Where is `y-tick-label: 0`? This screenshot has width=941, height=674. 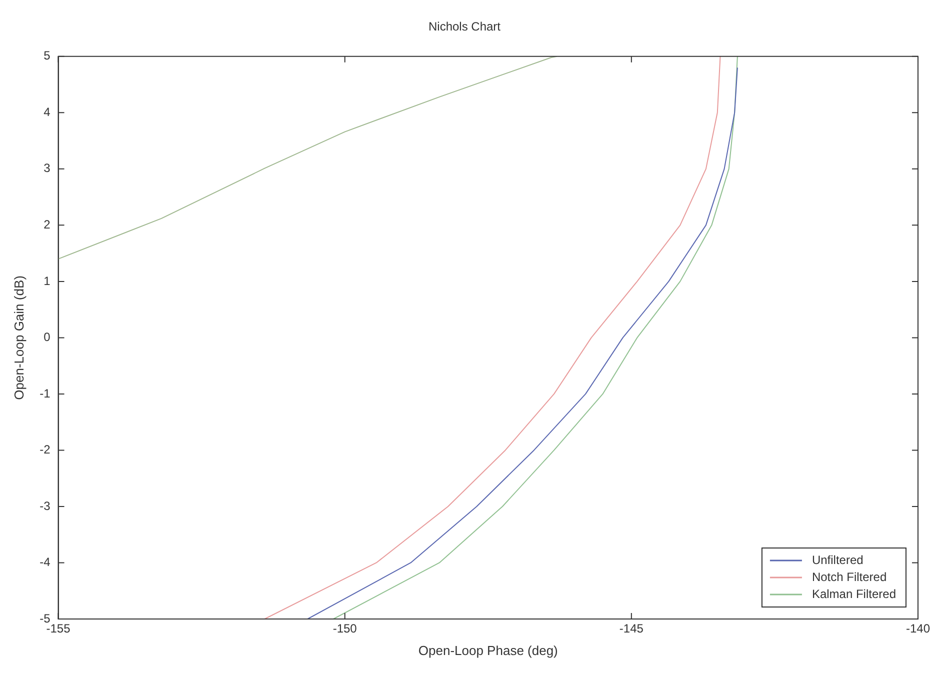
y-tick-label: 0 is located at coordinates (47, 337).